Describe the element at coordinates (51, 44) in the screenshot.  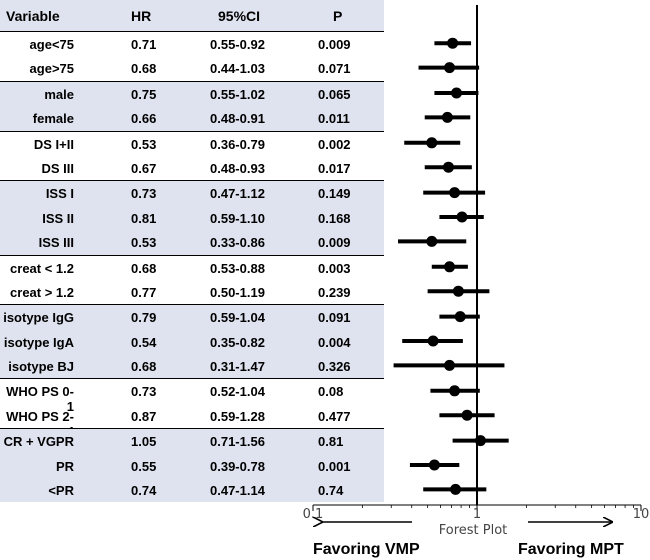
I see `row-label: age<75` at that location.